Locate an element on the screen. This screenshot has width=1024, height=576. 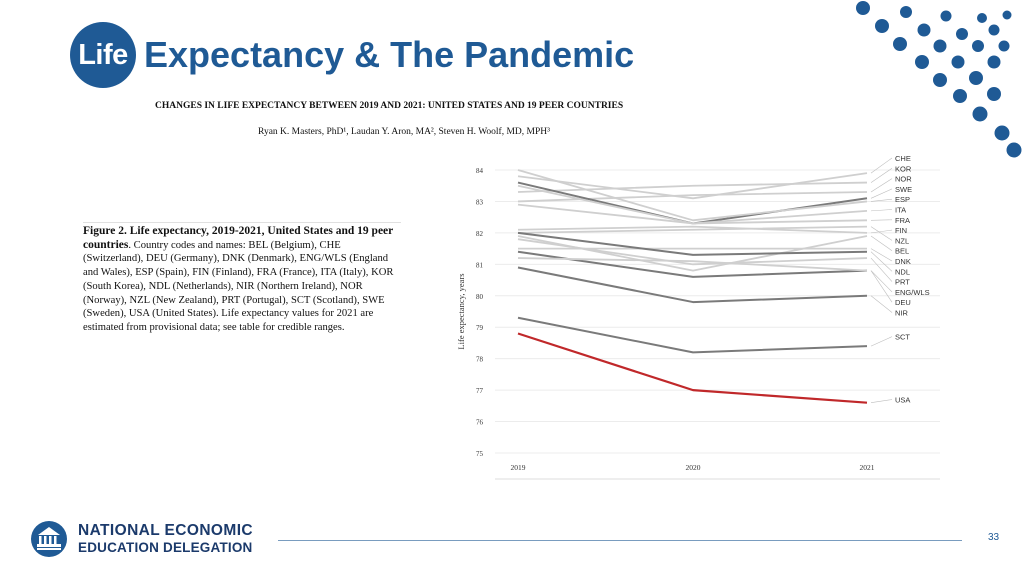
series-line-esp is located at coordinates (692, 195).